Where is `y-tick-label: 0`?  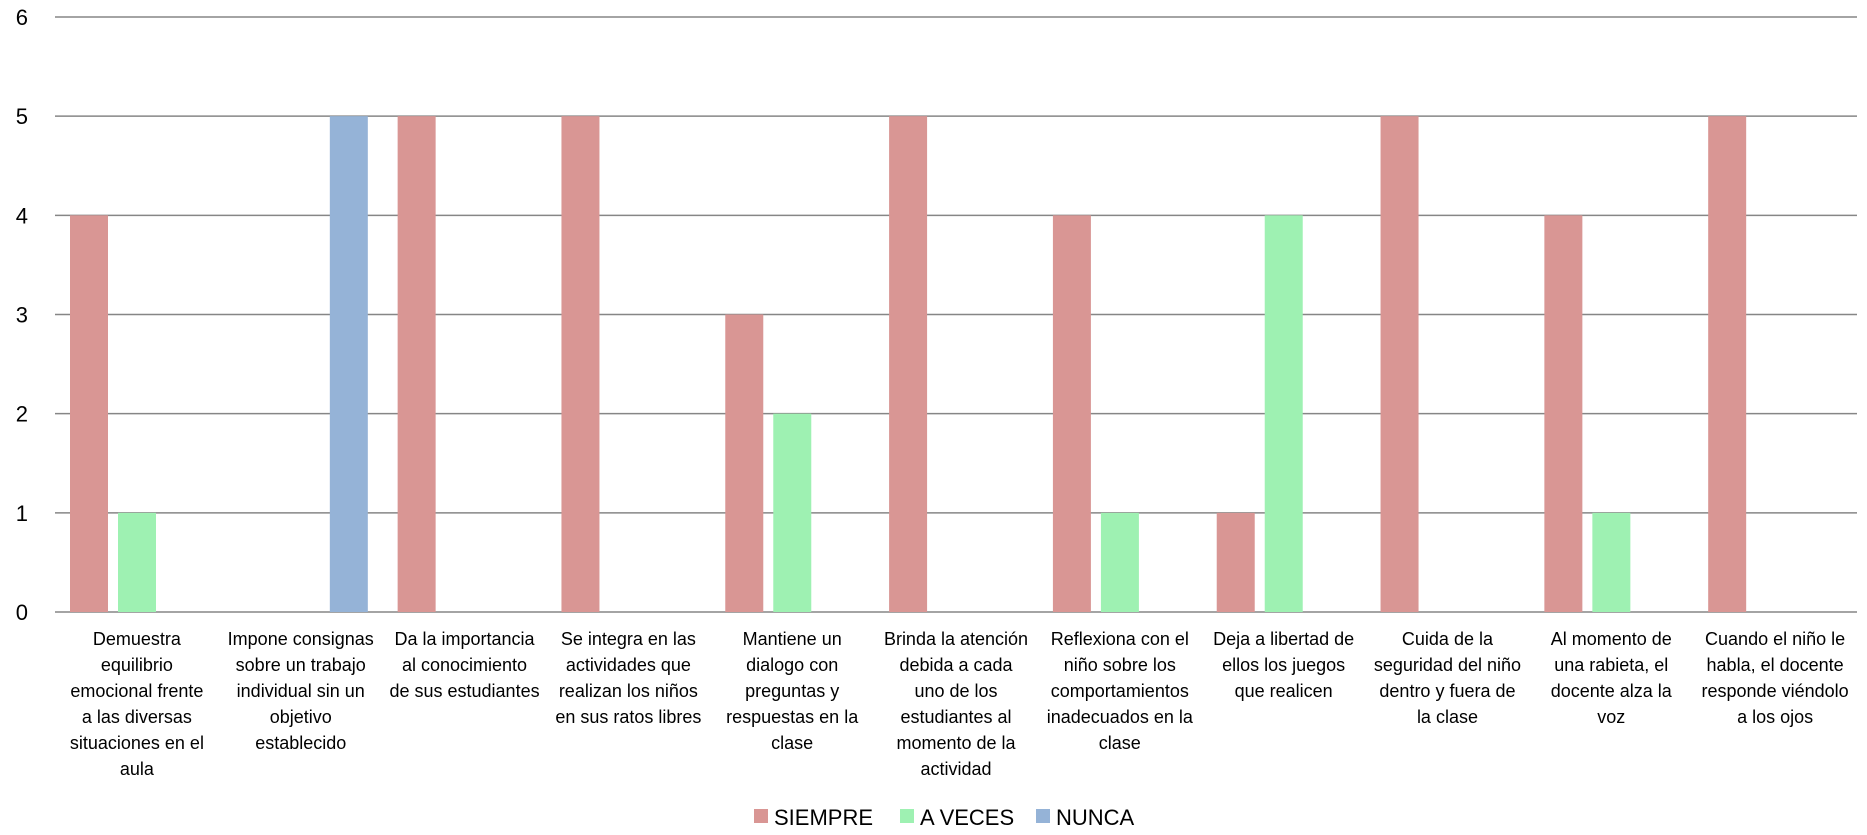 y-tick-label: 0 is located at coordinates (22, 612).